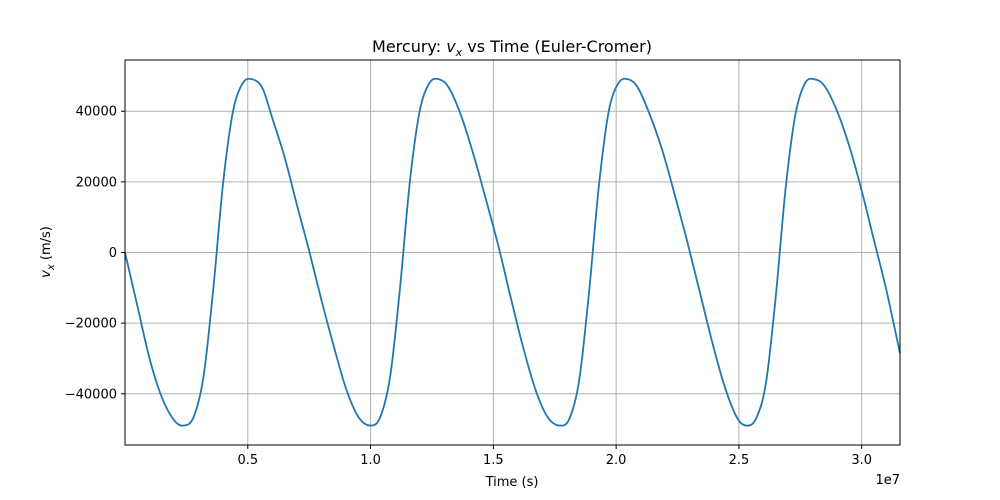 This screenshot has height=500, width=1000. I want to click on x-axis-offset-label: 1e7, so click(887, 480).